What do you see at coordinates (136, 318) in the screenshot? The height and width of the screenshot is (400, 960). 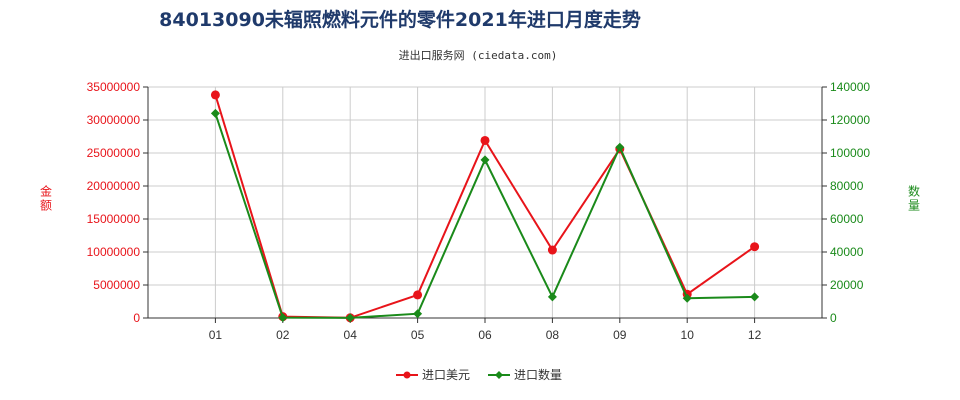 I see `left-tick-label: 0` at bounding box center [136, 318].